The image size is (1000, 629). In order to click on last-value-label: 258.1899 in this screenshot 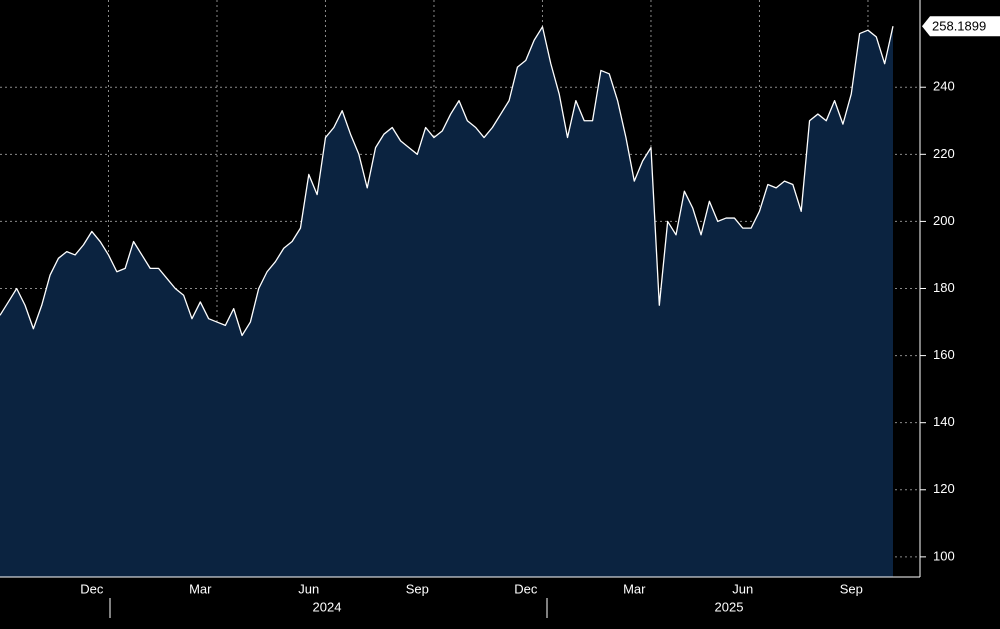, I will do `click(959, 26)`.